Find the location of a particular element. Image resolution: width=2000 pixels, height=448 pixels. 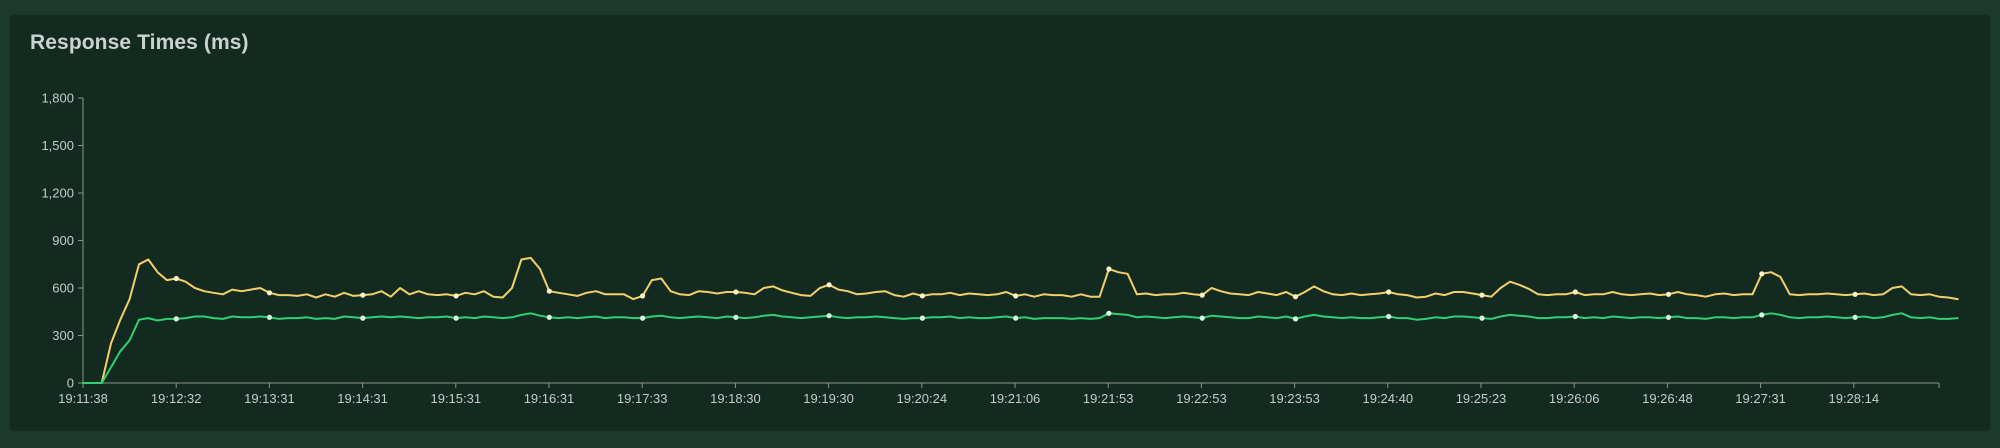

y-tick-label: 1,800 is located at coordinates (57, 98).